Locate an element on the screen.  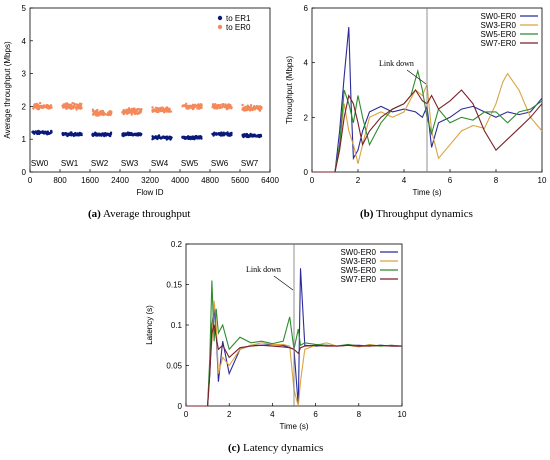
y-tick-label: 6 is located at coordinates (306, 8).